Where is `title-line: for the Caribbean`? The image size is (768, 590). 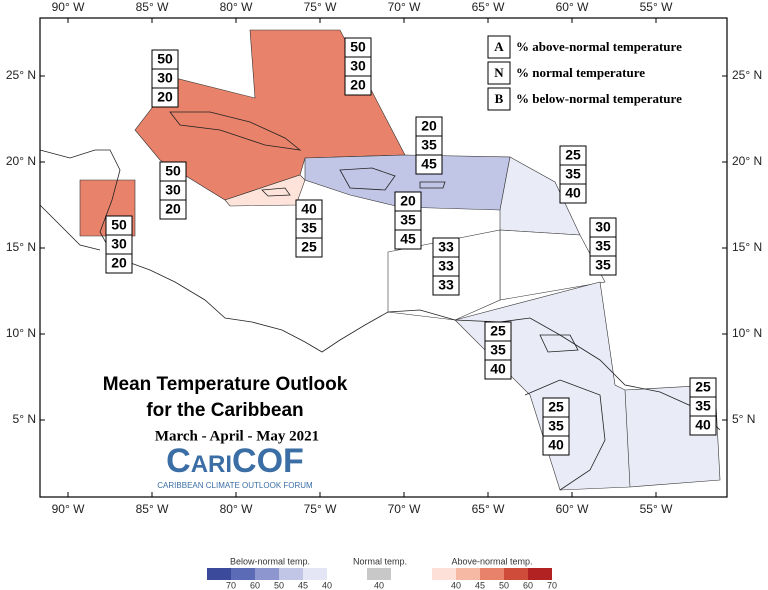 title-line: for the Caribbean is located at coordinates (224, 410).